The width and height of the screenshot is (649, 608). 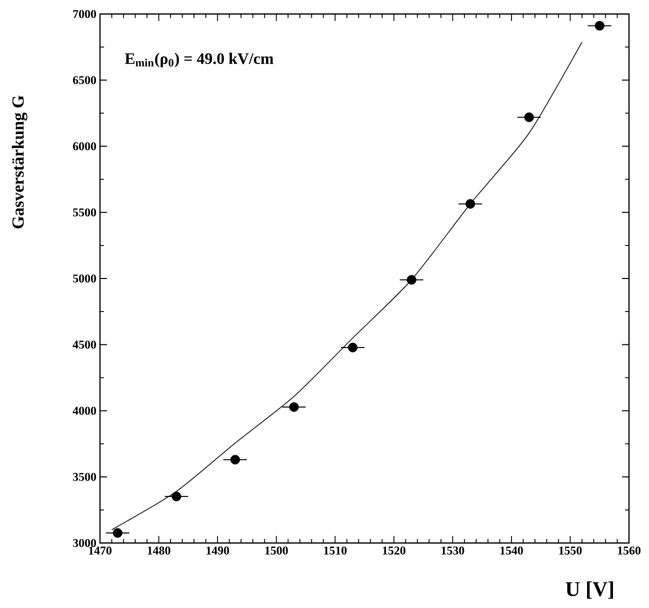 What do you see at coordinates (84, 14) in the screenshot?
I see `y-tick-label: 7000` at bounding box center [84, 14].